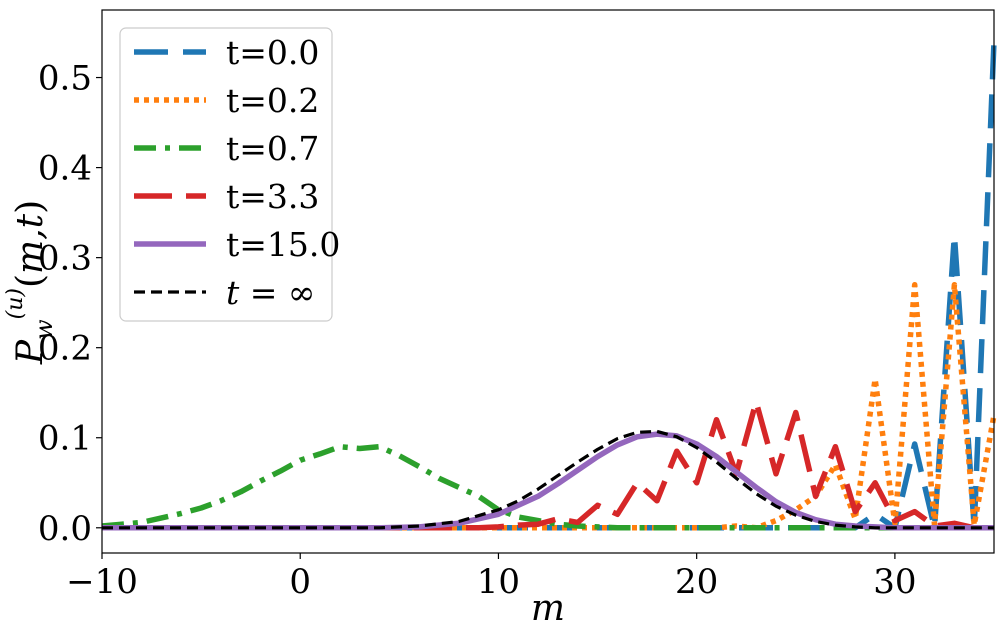 This screenshot has width=1005, height=632. I want to click on legend-label-4: t=15.0, so click(283, 244).